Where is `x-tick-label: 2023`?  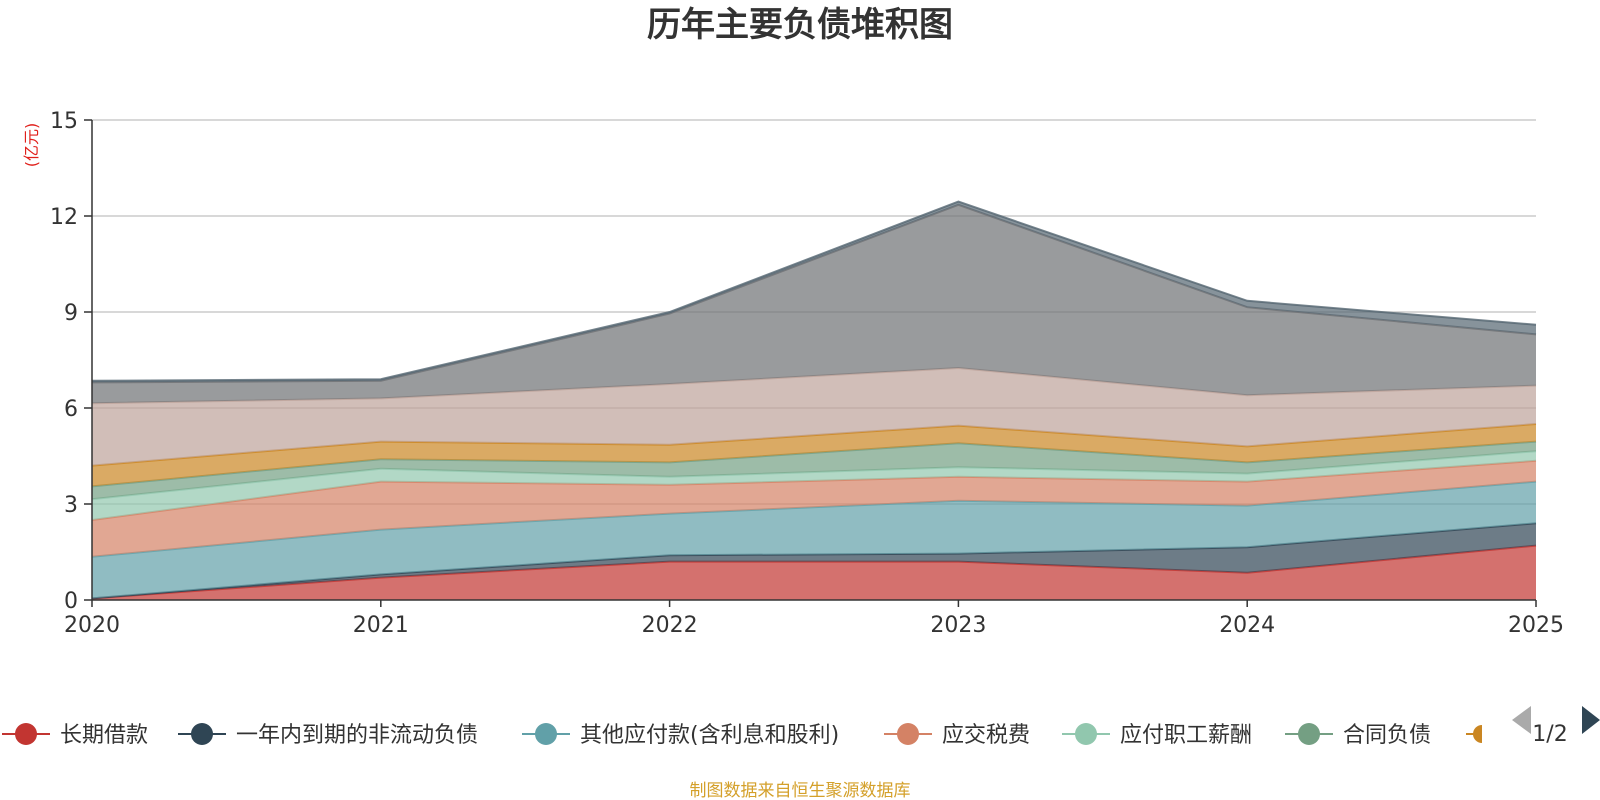 x-tick-label: 2023 is located at coordinates (958, 625).